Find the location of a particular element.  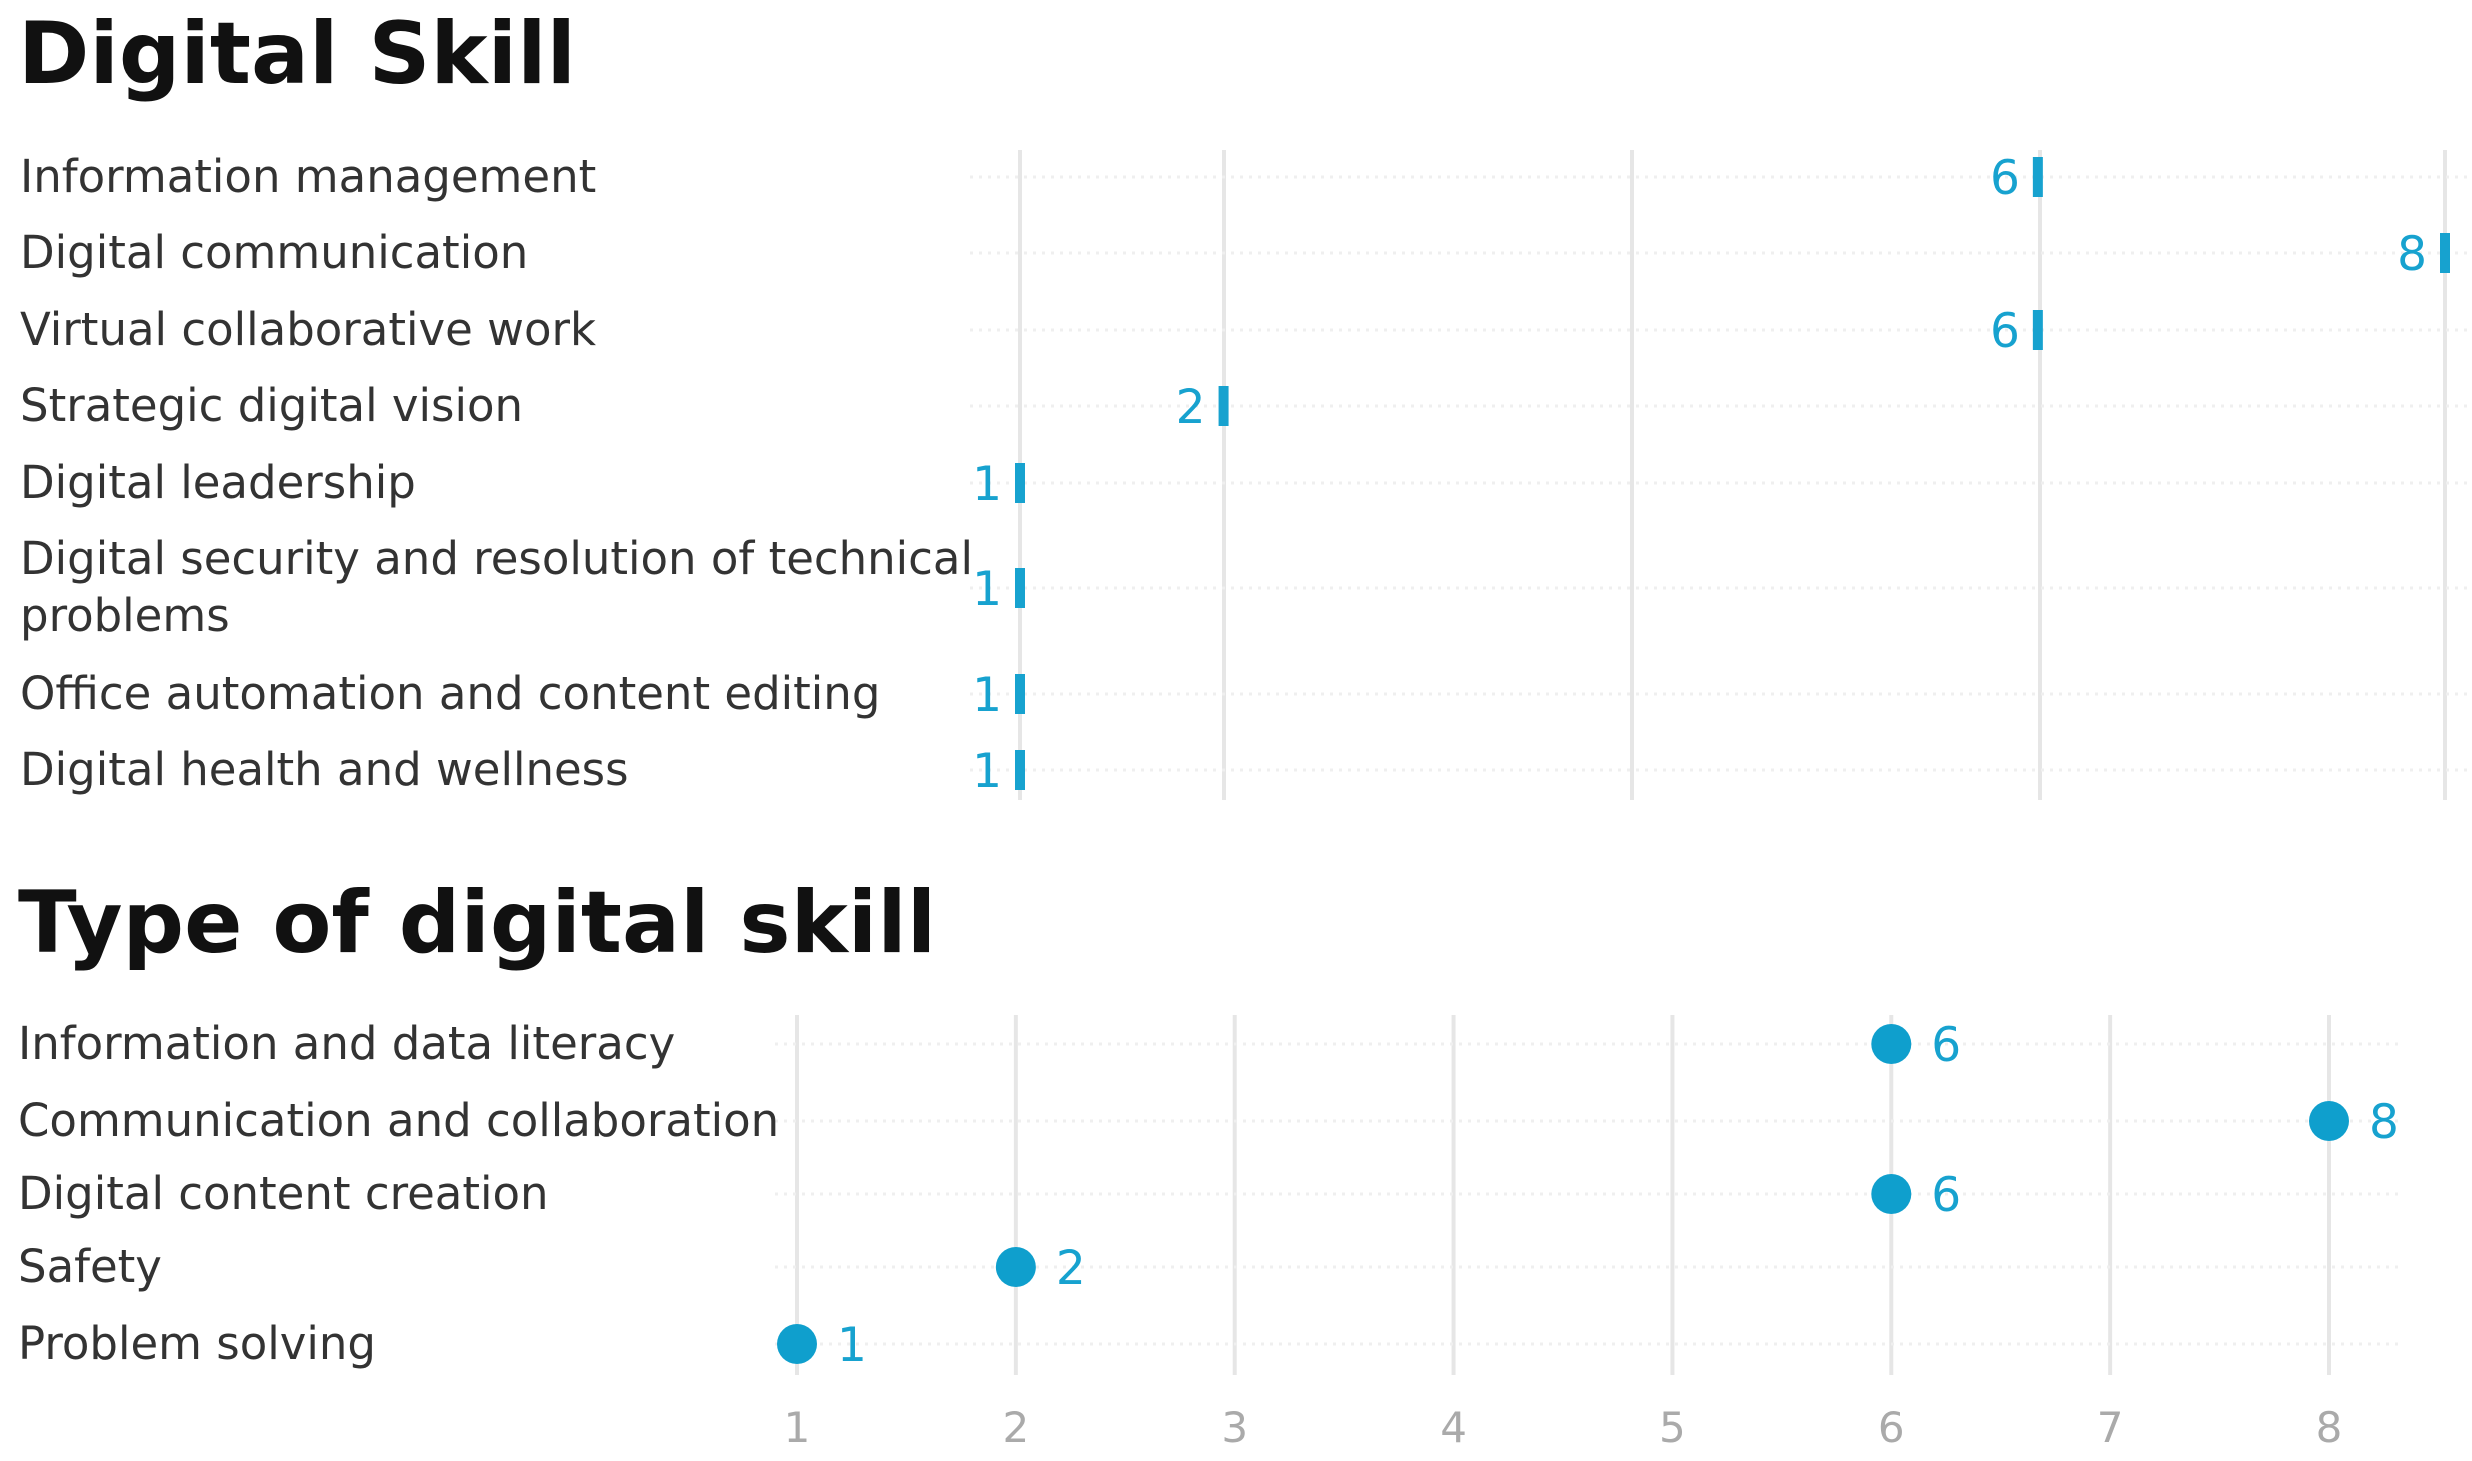

category-label: Safety is located at coordinates (90, 1266).